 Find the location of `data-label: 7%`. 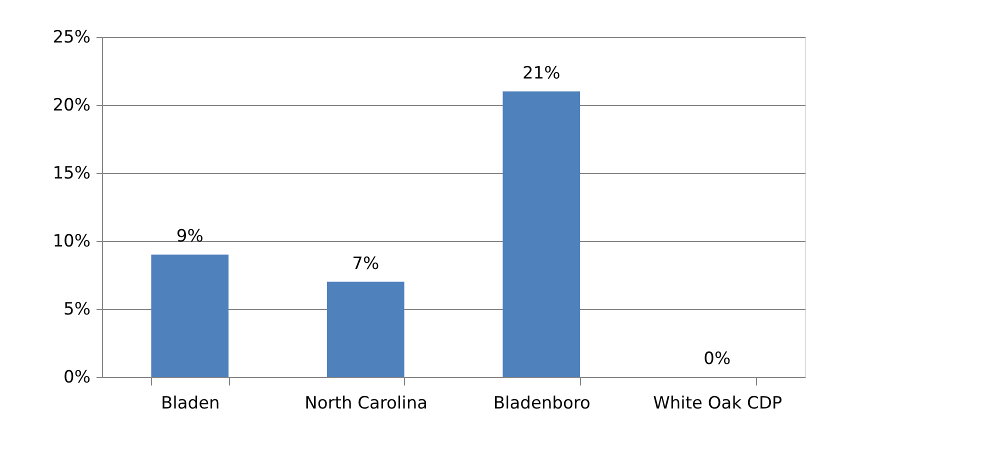

data-label: 7% is located at coordinates (366, 264).